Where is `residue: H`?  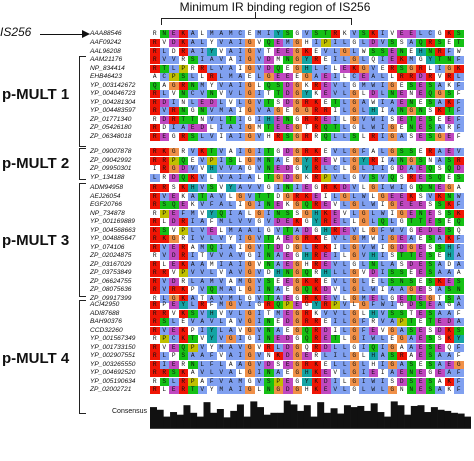 residue: H is located at coordinates (212, 169).